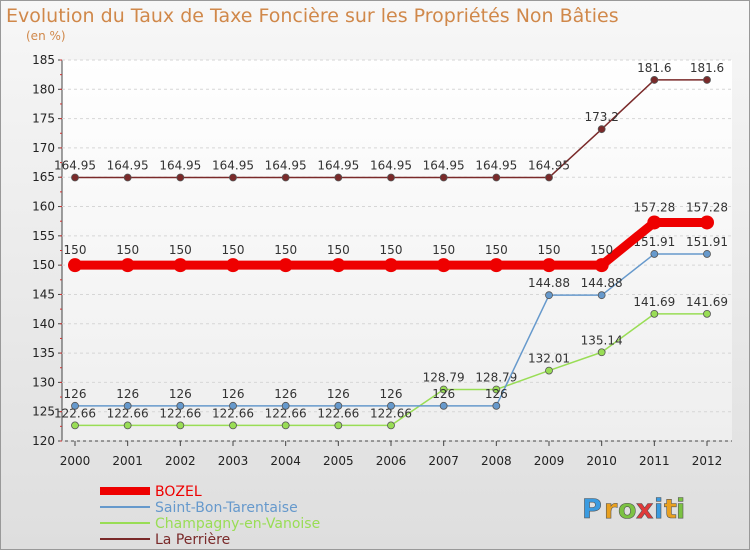  What do you see at coordinates (611, 509) in the screenshot?
I see `logo-letter: r` at bounding box center [611, 509].